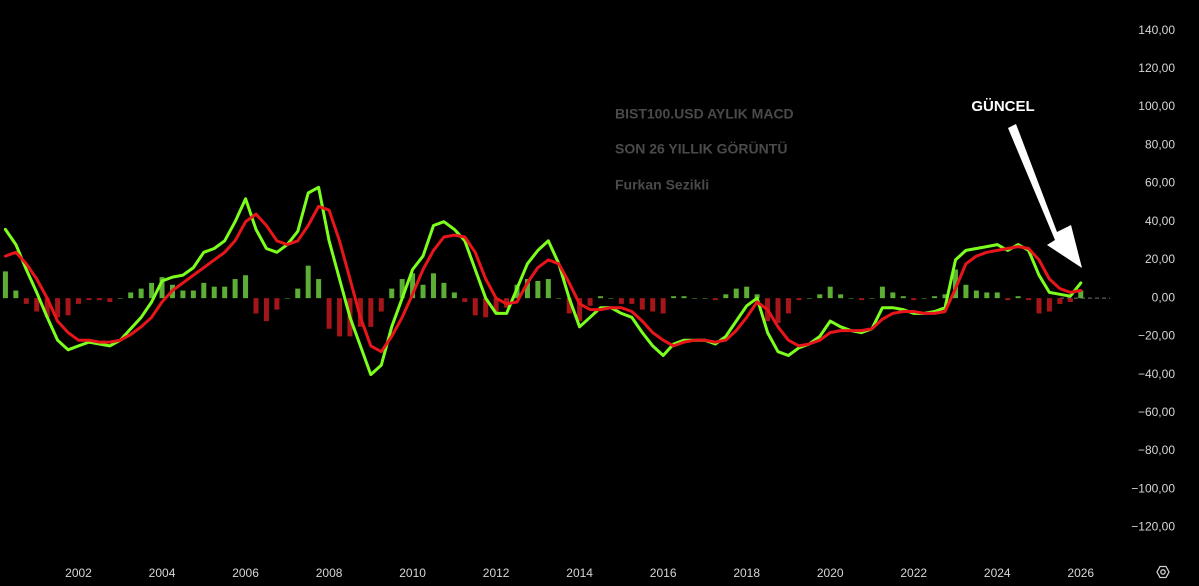  I want to click on annotation: BIST100.USD AYLIK MACD, so click(704, 114).